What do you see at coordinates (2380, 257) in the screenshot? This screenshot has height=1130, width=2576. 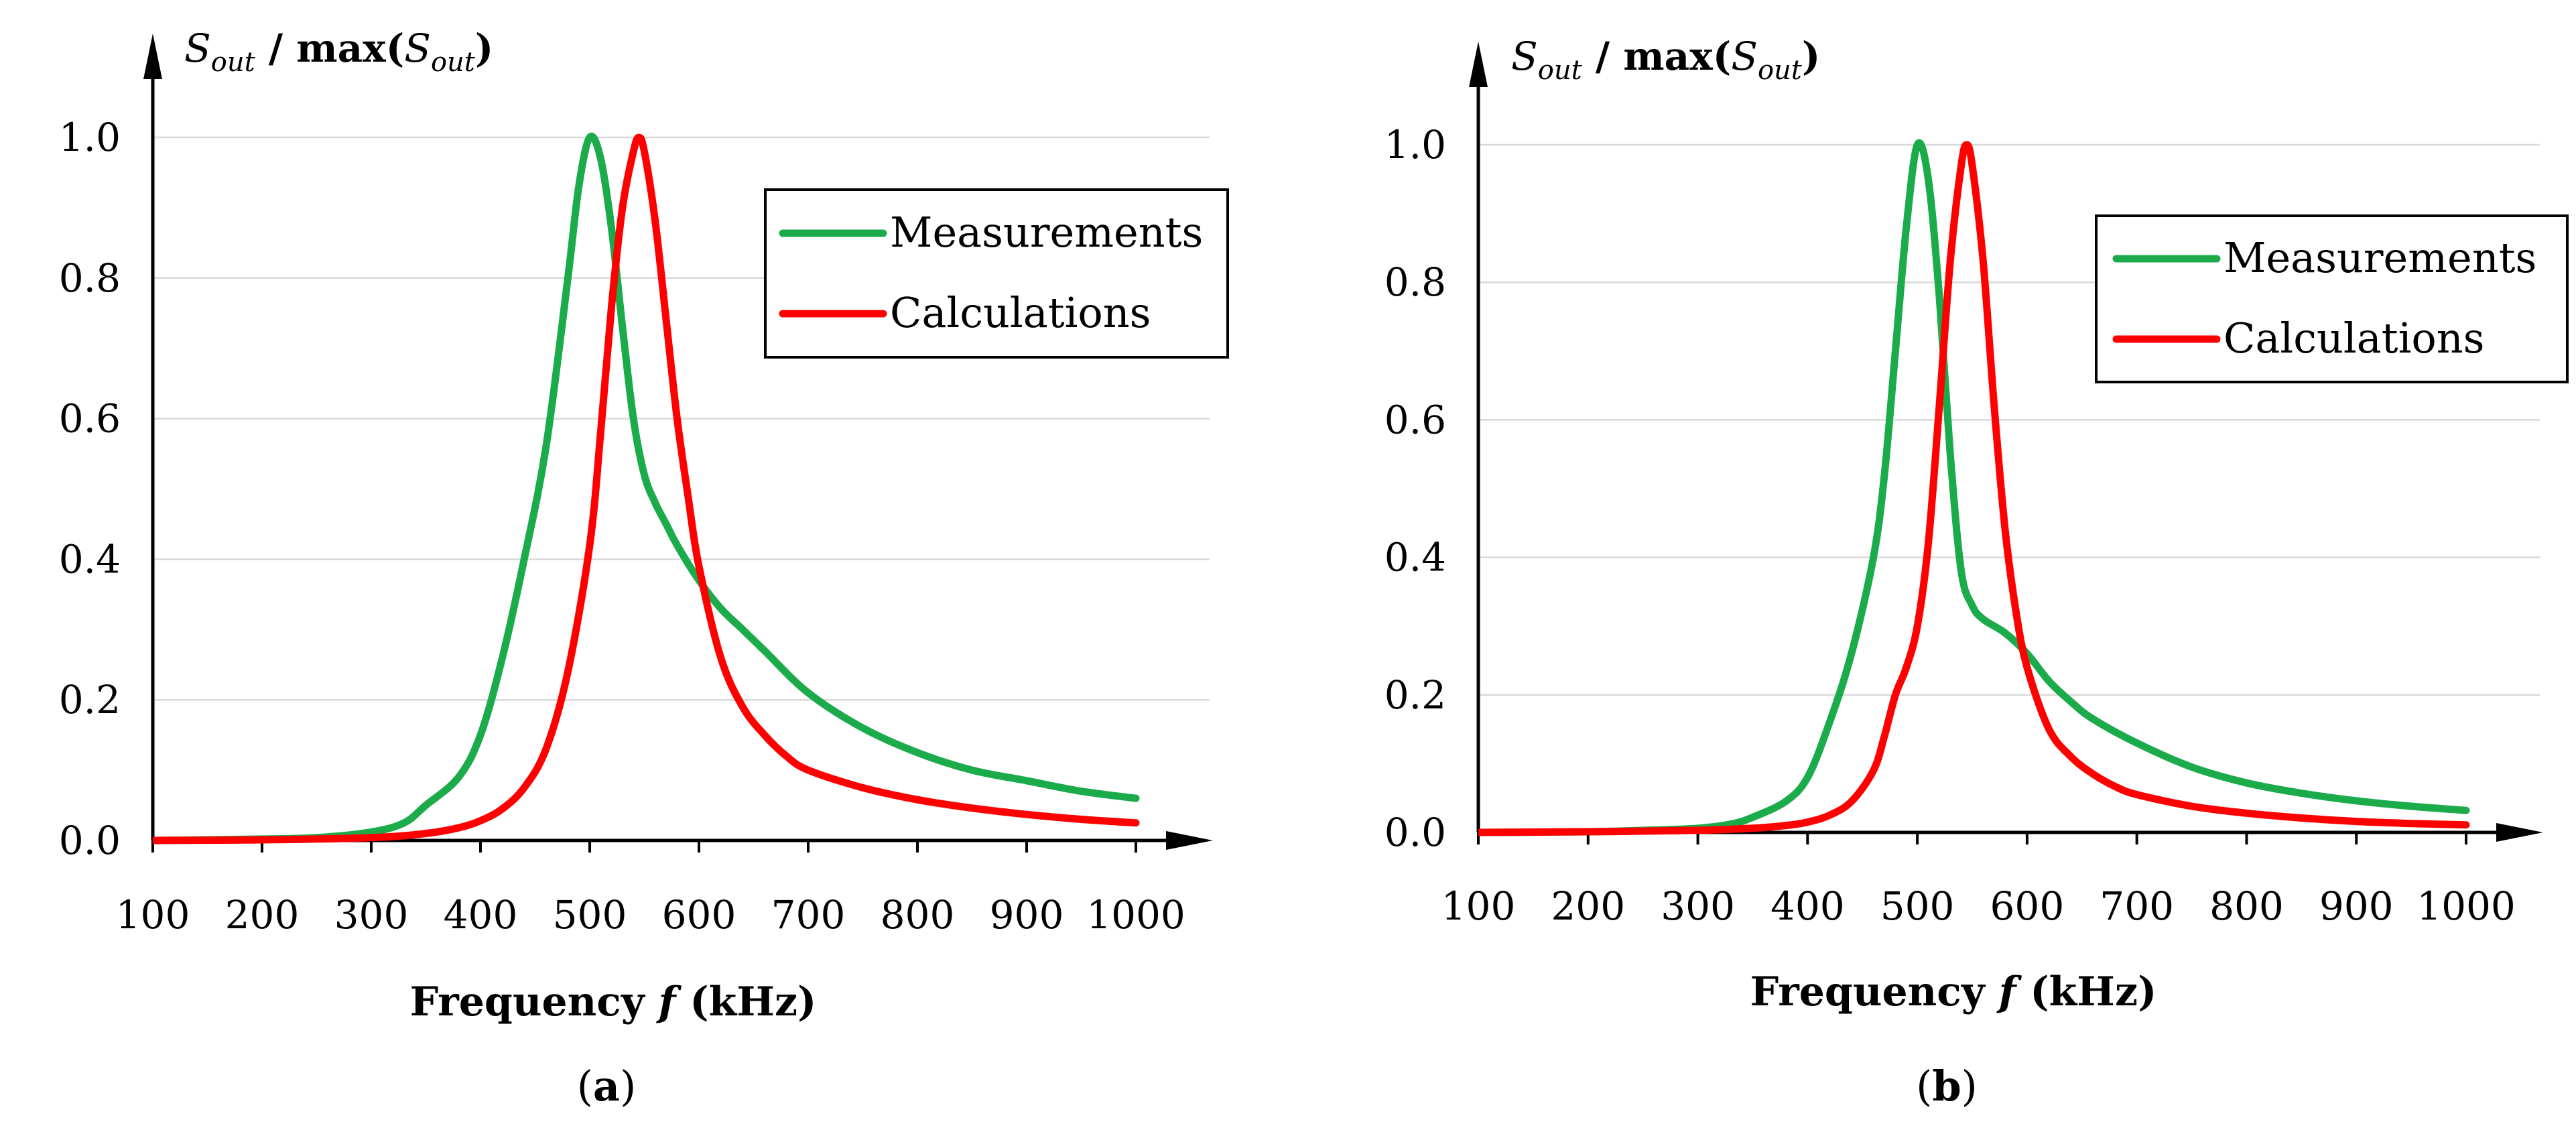 I see `legend-label-measurements-b: Measurements` at bounding box center [2380, 257].